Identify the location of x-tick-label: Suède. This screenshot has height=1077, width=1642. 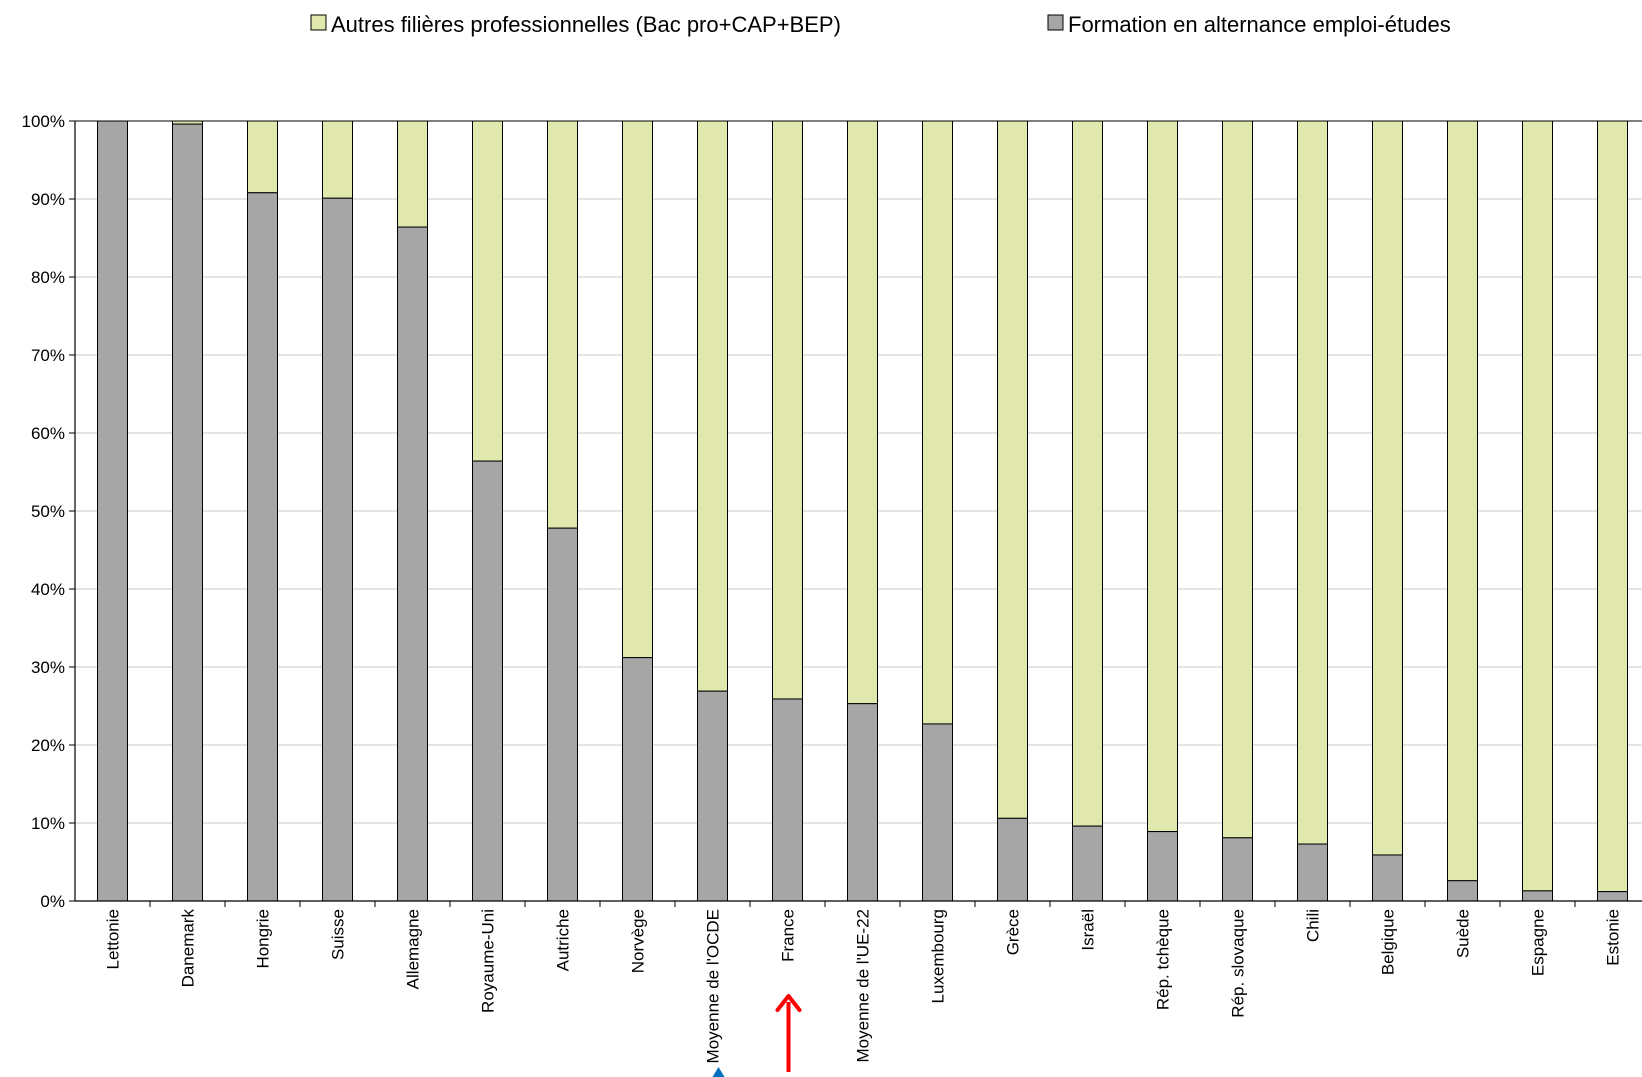
(1463, 933).